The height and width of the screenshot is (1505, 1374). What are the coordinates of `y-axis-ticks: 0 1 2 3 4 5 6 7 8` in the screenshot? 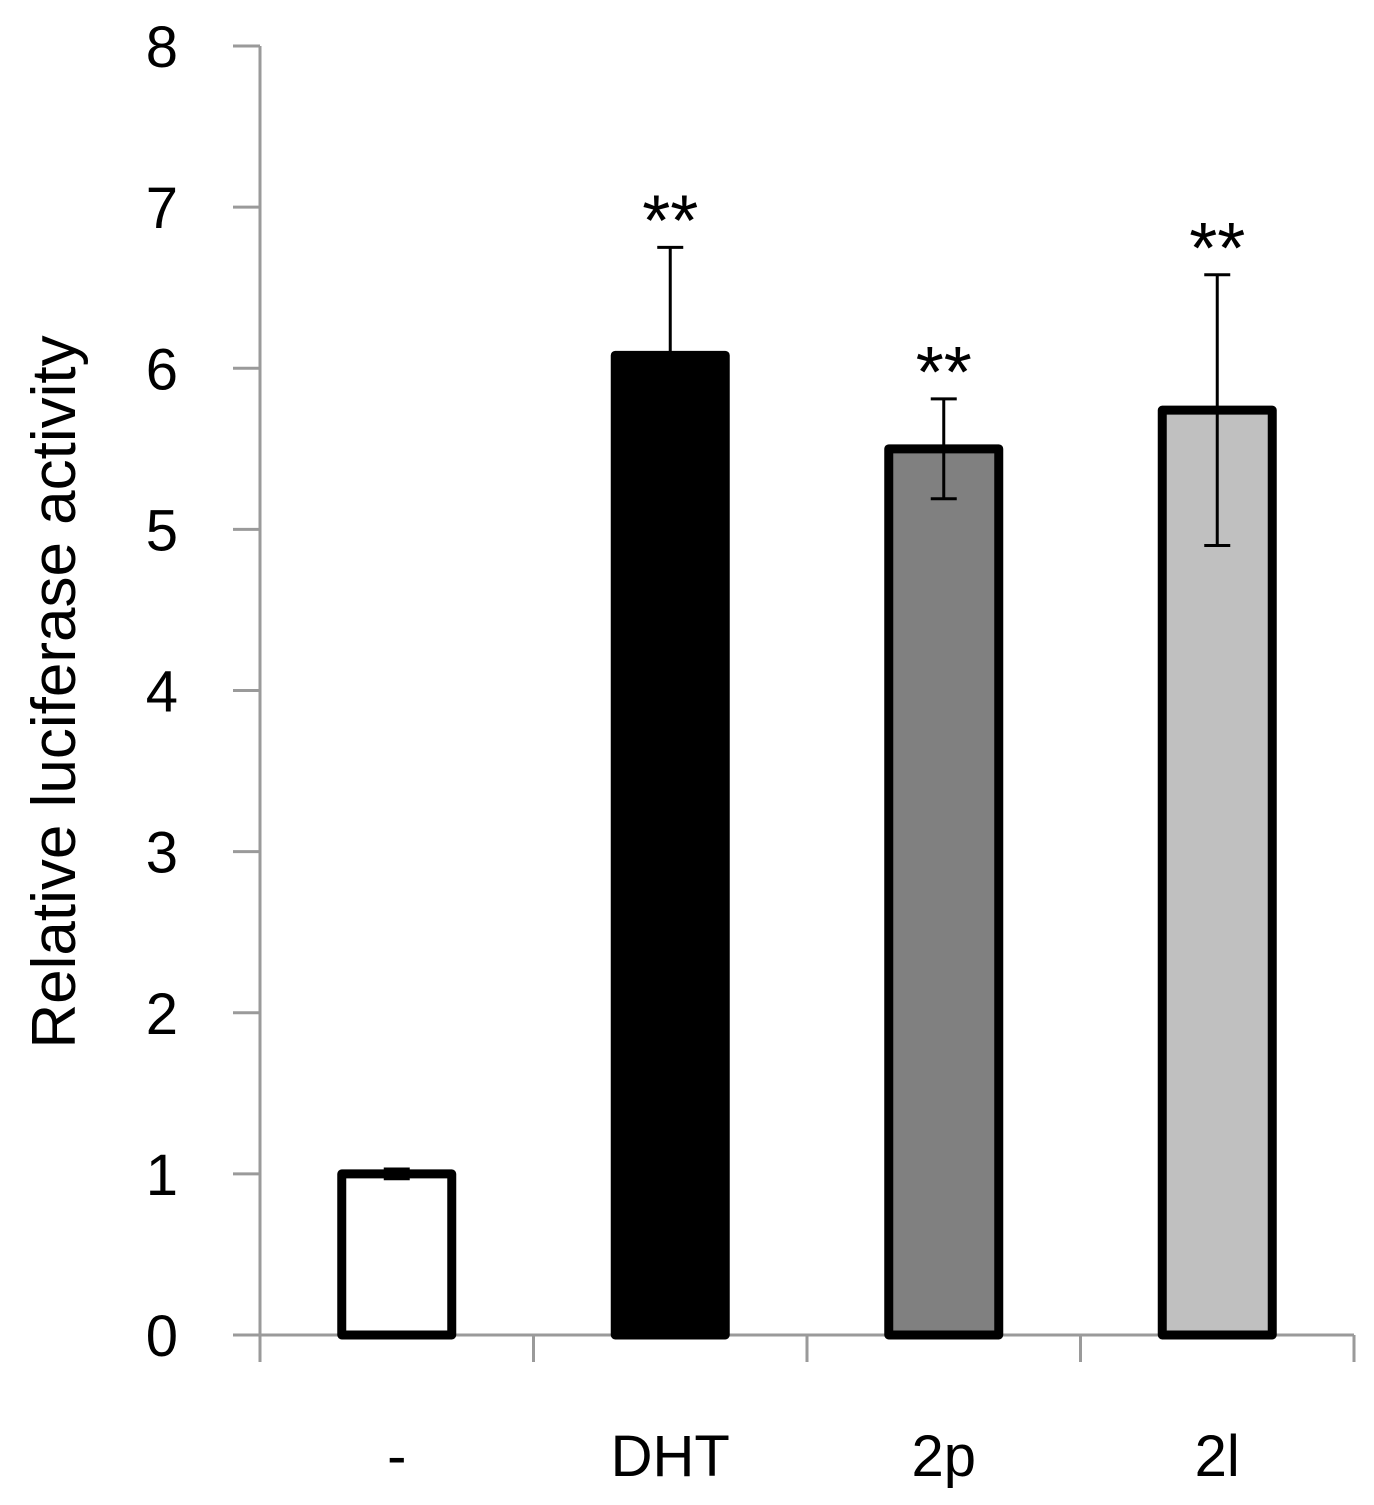 It's located at (203, 692).